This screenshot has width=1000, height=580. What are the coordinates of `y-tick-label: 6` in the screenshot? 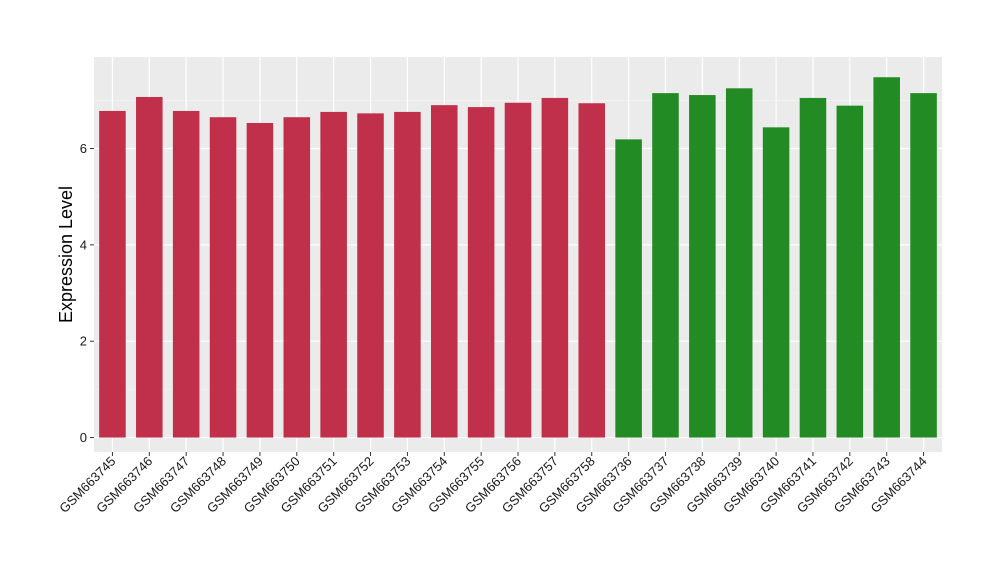 It's located at (83, 148).